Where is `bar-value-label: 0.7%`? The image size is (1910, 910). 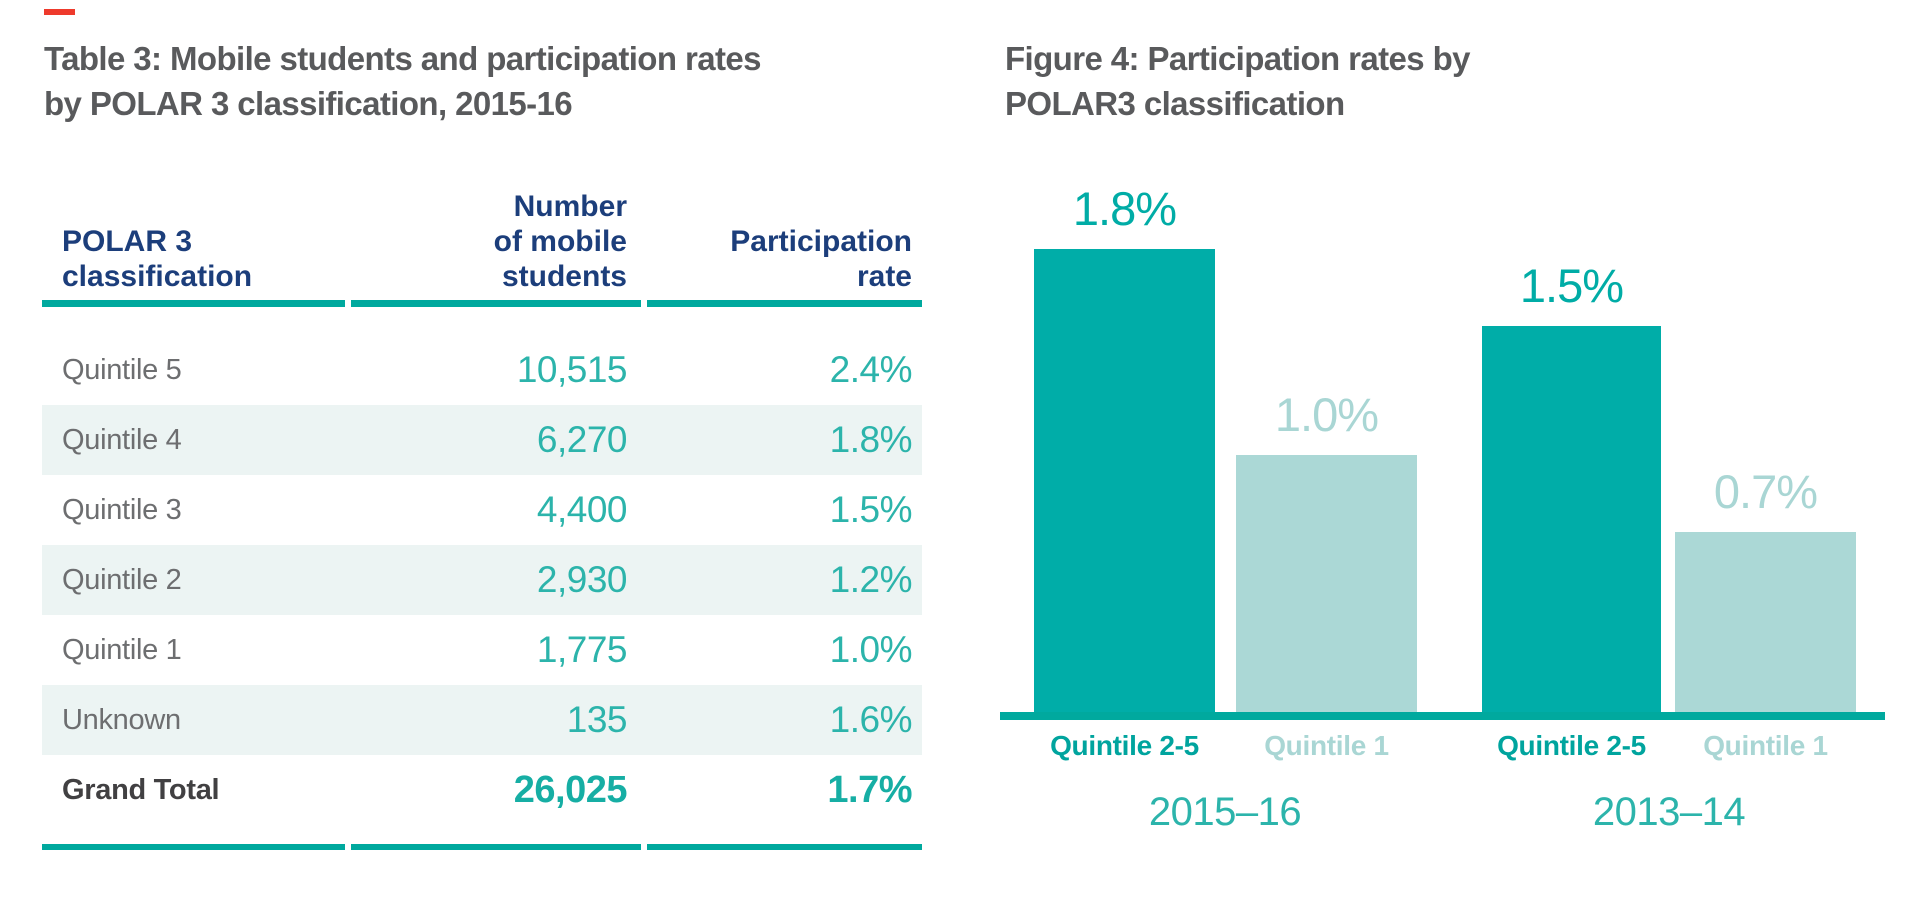 bar-value-label: 0.7% is located at coordinates (1765, 491).